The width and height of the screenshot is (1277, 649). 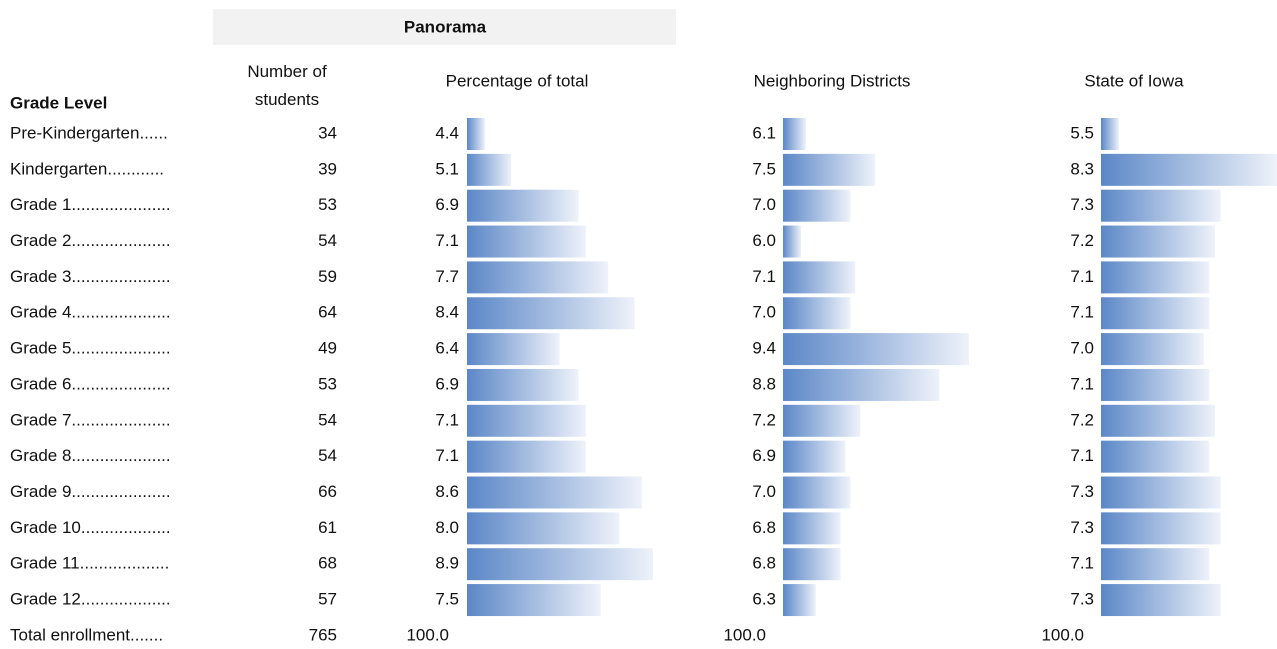 What do you see at coordinates (327, 348) in the screenshot?
I see `cell-count: 49` at bounding box center [327, 348].